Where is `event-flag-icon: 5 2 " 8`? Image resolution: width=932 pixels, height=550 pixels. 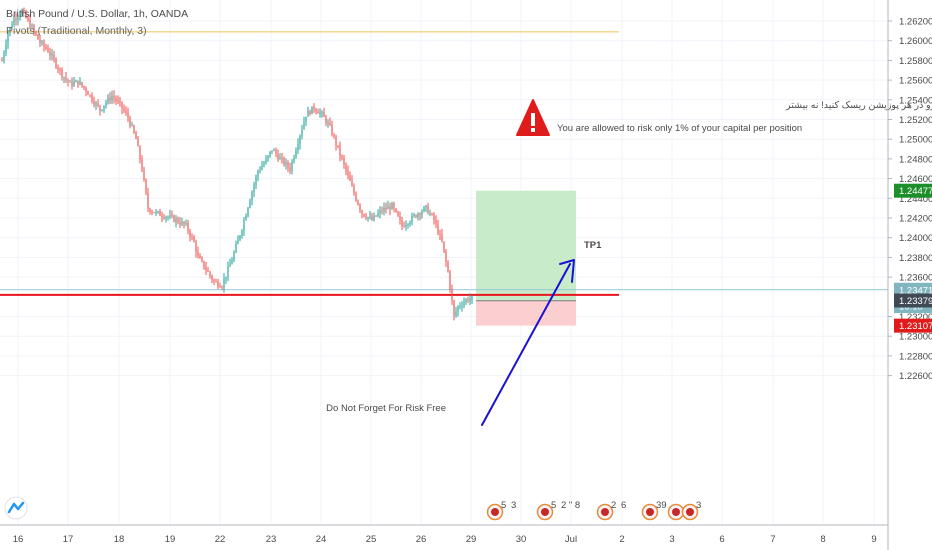
event-flag-icon: 5 2 " 8 is located at coordinates (558, 510).